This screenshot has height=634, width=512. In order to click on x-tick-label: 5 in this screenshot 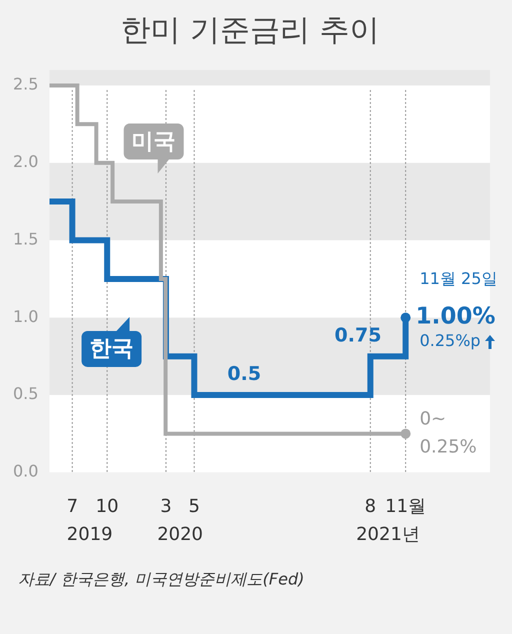, I will do `click(194, 506)`.